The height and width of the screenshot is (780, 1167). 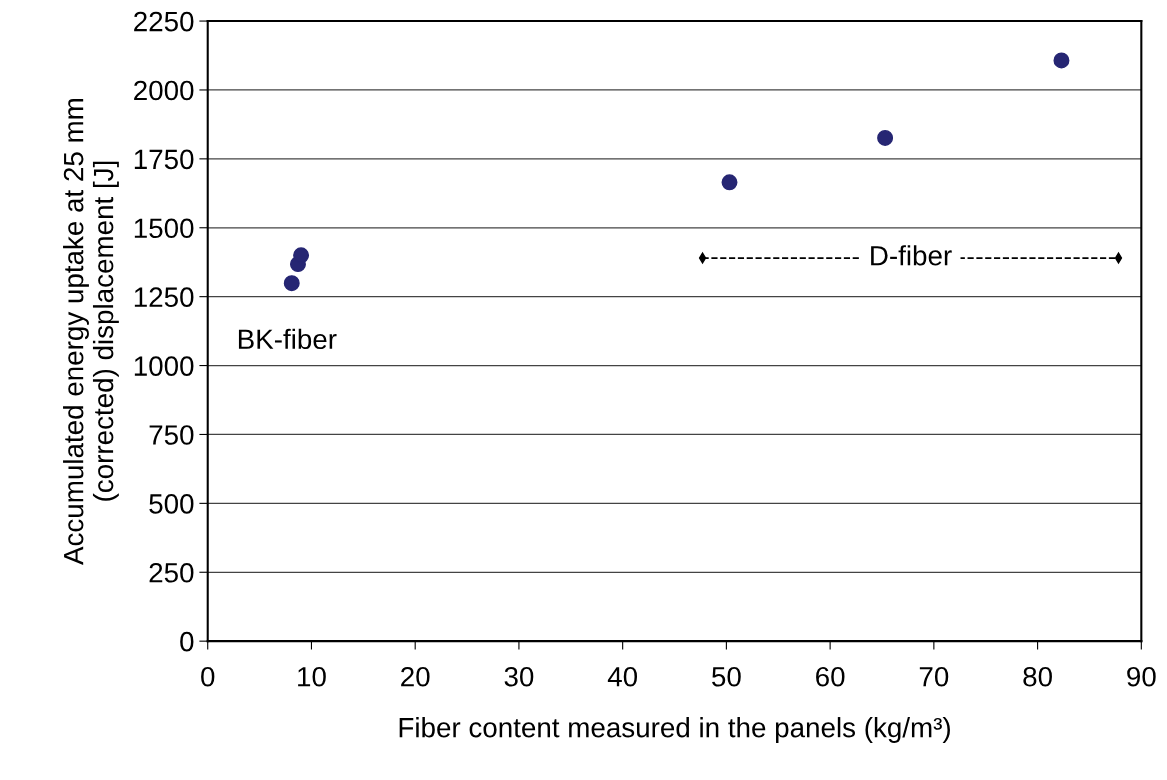 I want to click on x-tick-label: 0, so click(x=208, y=676).